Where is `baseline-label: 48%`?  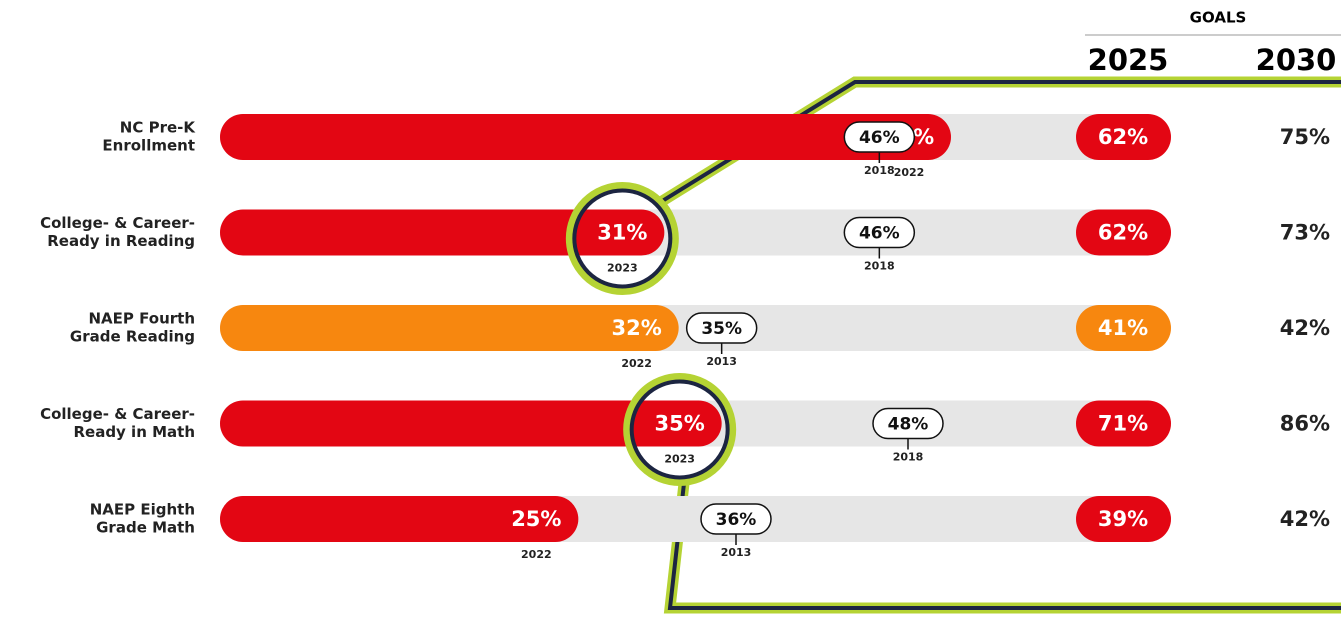 baseline-label: 48% is located at coordinates (908, 425).